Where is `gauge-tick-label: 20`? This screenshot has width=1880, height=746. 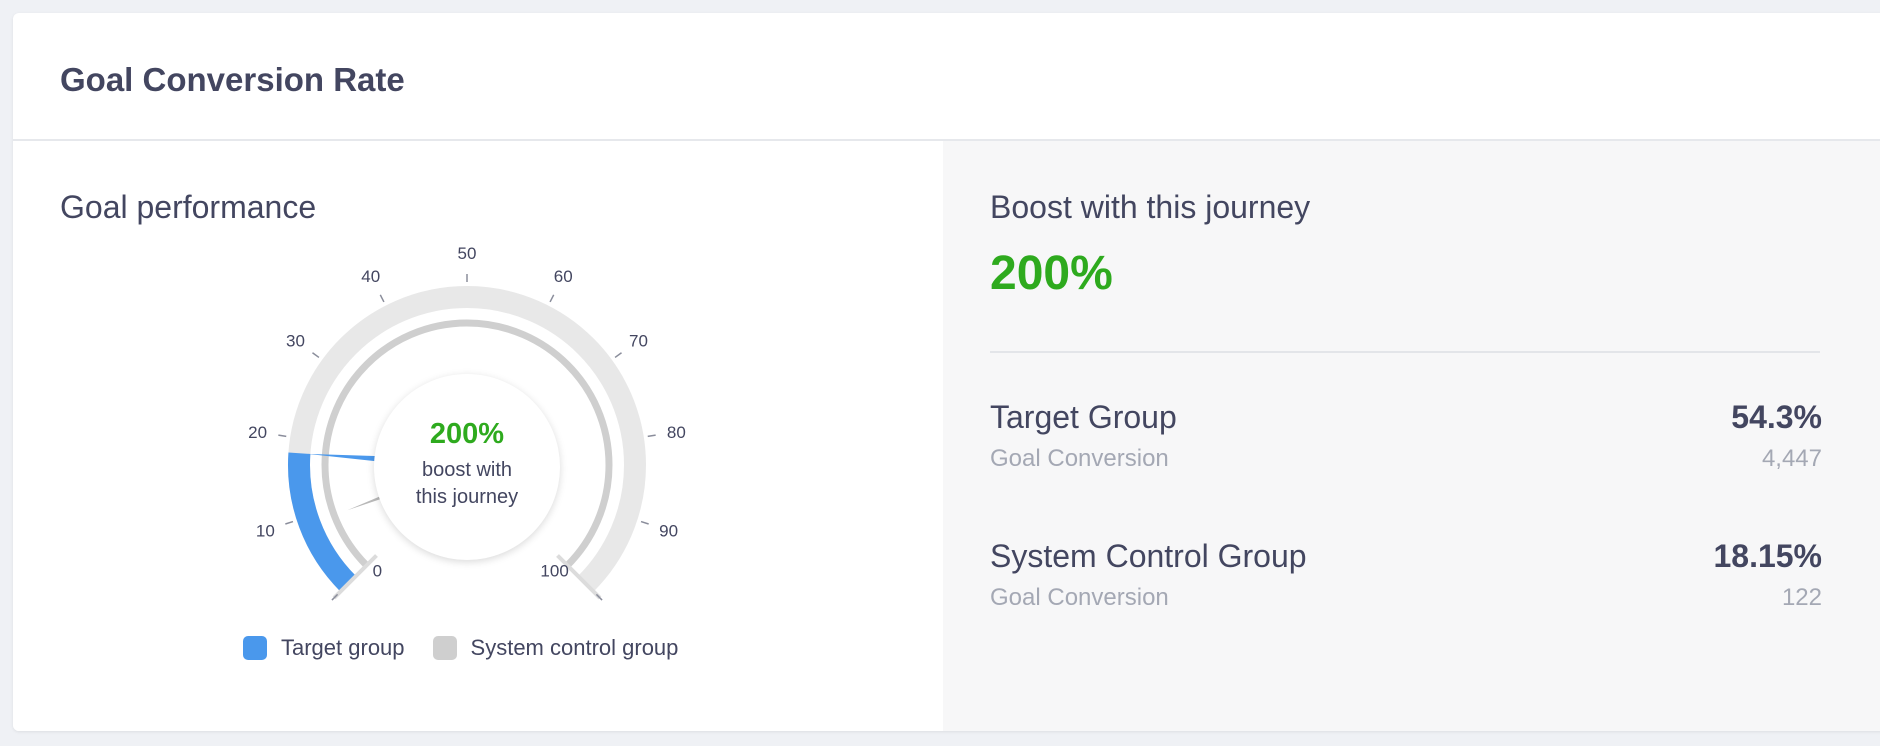
gauge-tick-label: 20 is located at coordinates (257, 432).